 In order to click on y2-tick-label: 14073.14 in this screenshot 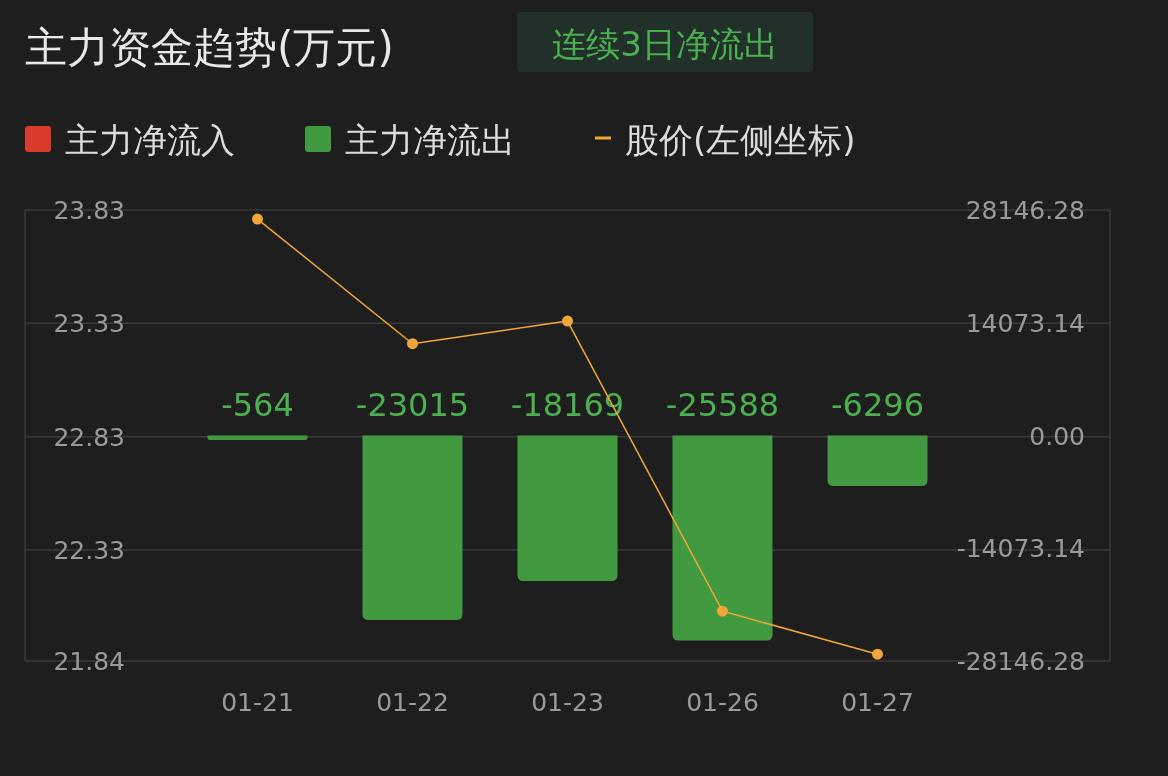, I will do `click(1025, 323)`.